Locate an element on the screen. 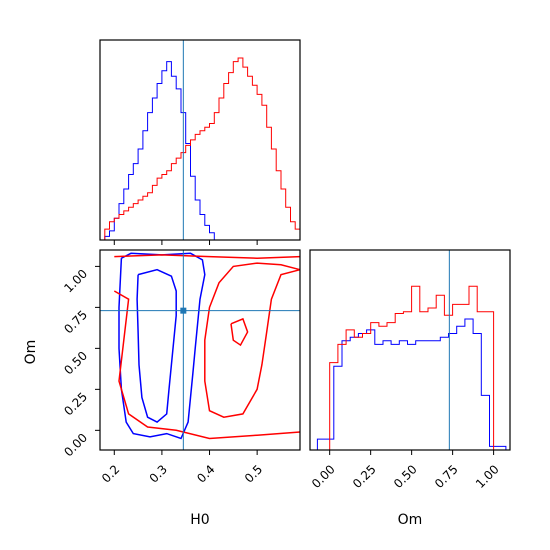 Image resolution: width=550 pixels, height=550 pixels. contour-series-layer is located at coordinates (207, 346).